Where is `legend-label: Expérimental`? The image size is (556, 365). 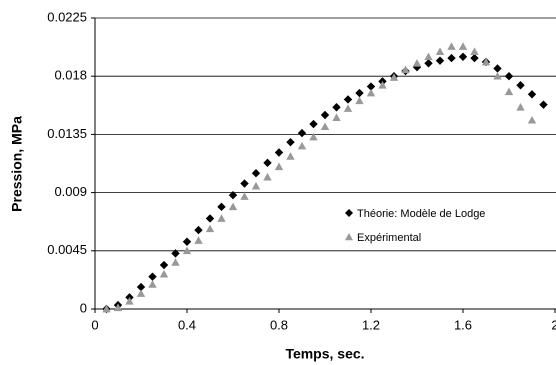
legend-label: Expérimental is located at coordinates (389, 238).